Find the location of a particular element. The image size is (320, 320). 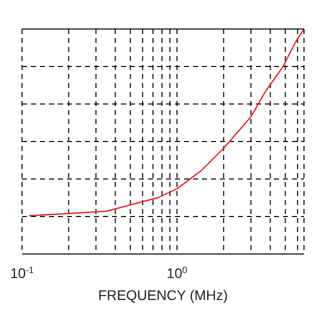

x-axis-title: FREQUENCY (MHz) is located at coordinates (163, 295).